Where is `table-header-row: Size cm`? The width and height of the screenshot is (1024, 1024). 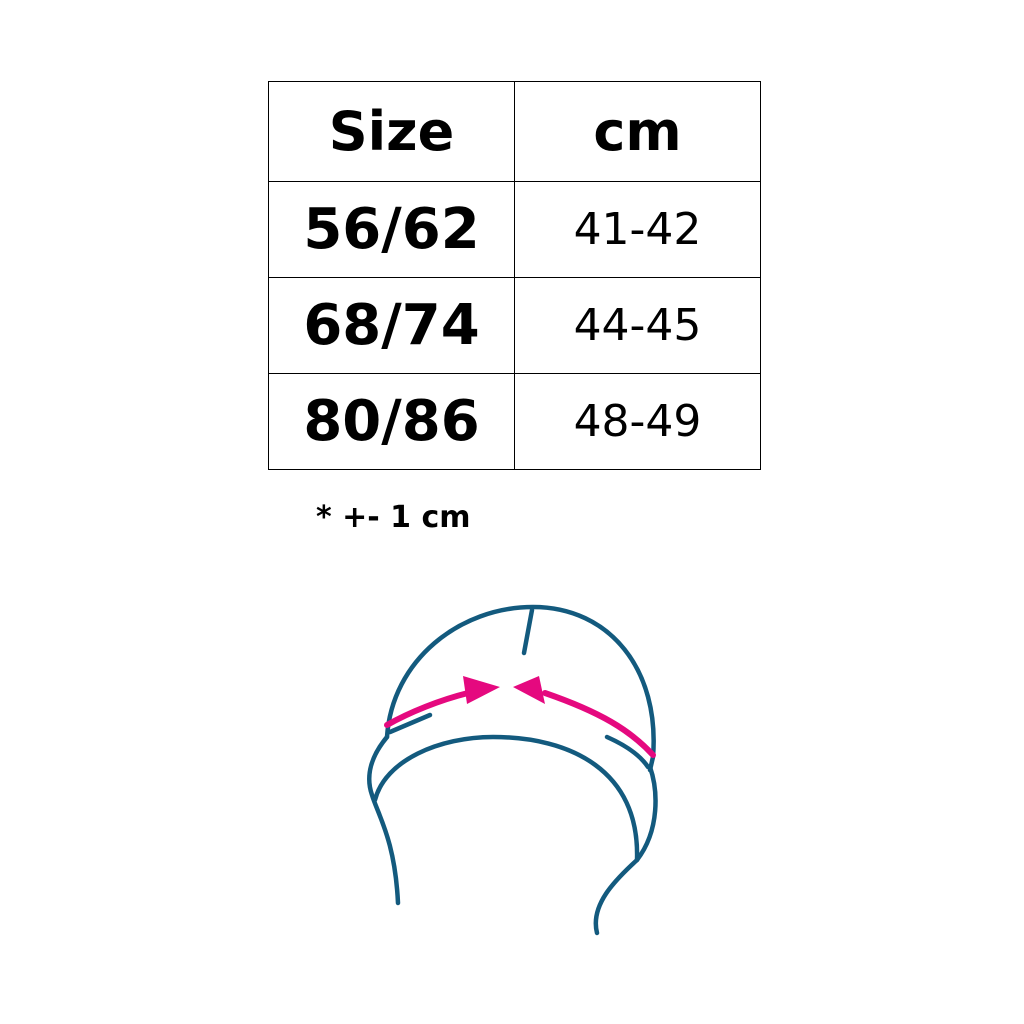 table-header-row: Size cm is located at coordinates (514, 131).